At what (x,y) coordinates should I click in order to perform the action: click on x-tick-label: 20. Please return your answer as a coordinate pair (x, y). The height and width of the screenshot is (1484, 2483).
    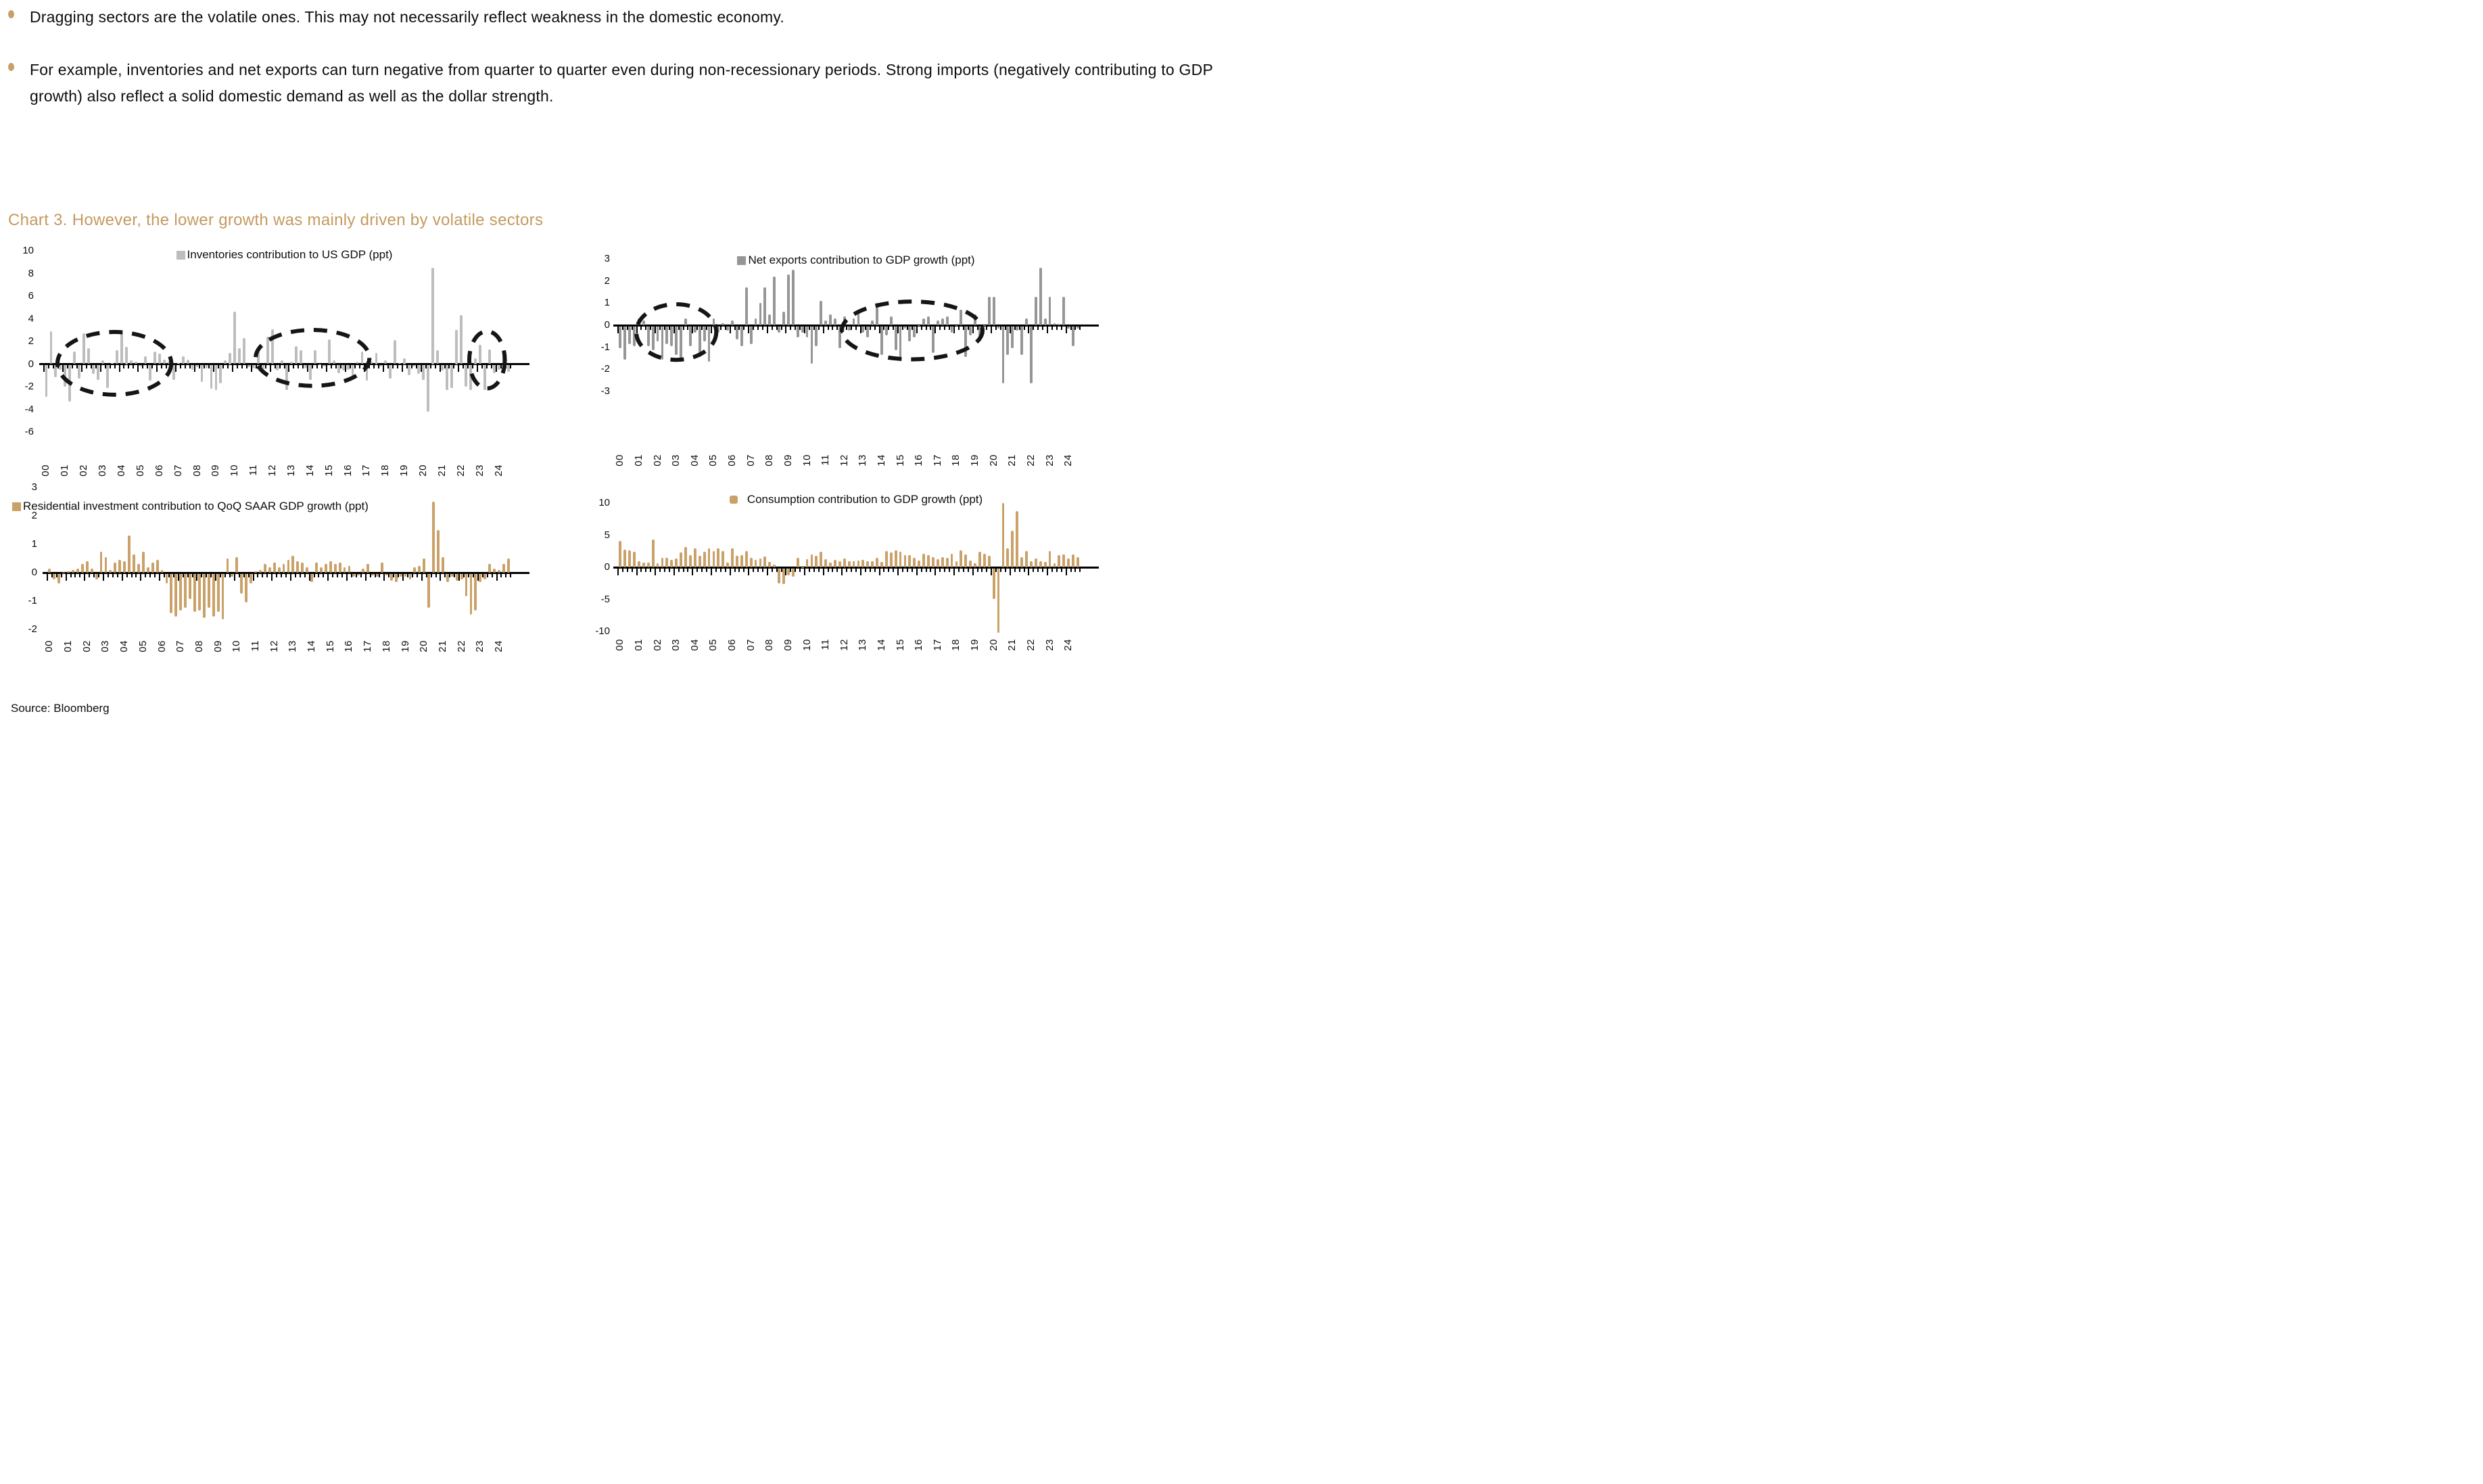
    Looking at the image, I should click on (424, 646).